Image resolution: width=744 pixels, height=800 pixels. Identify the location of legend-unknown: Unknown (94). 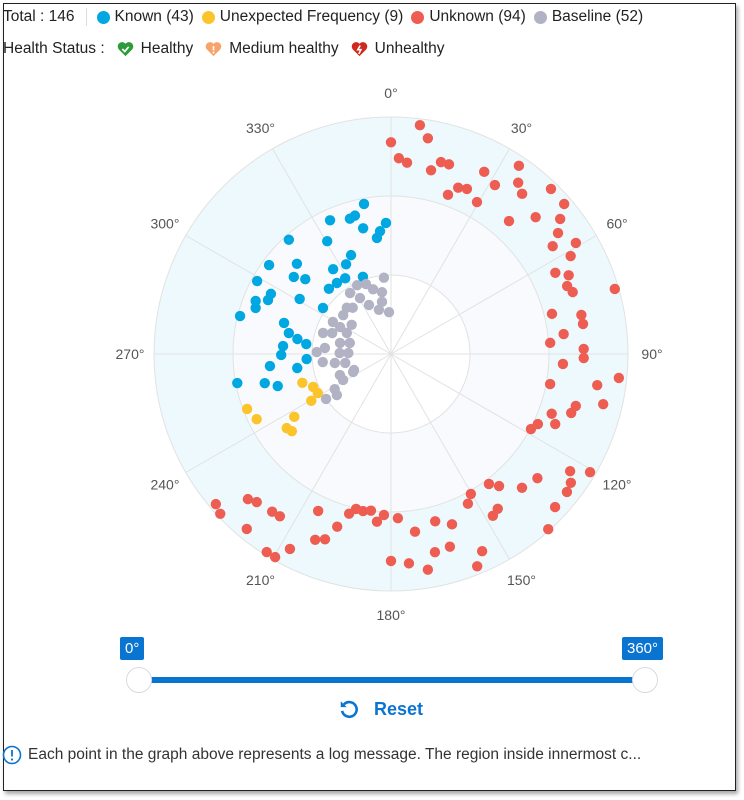
(468, 17).